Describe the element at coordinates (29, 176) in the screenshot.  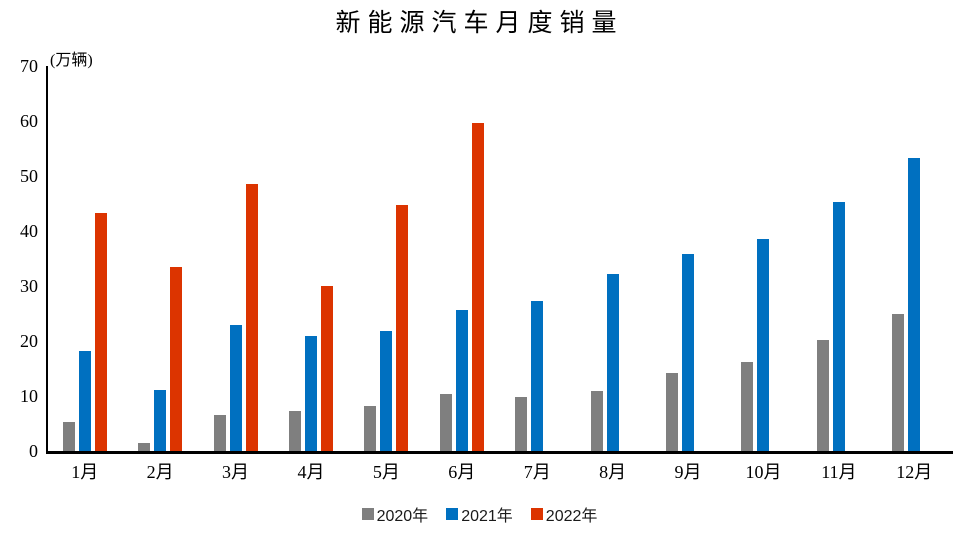
I see `y-tick-label-50: 50` at that location.